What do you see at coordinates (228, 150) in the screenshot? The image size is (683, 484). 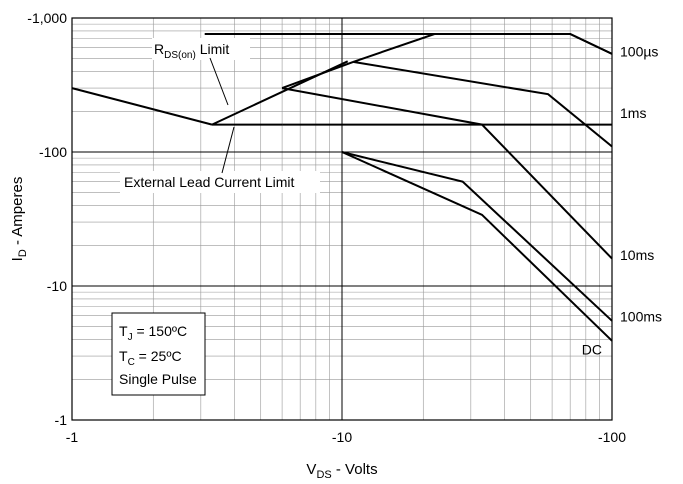 I see `external-lead-leader` at bounding box center [228, 150].